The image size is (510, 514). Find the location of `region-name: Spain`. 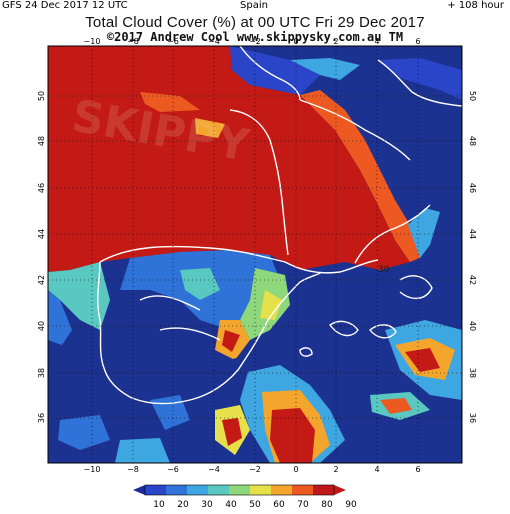

region-name: Spain is located at coordinates (254, 5).